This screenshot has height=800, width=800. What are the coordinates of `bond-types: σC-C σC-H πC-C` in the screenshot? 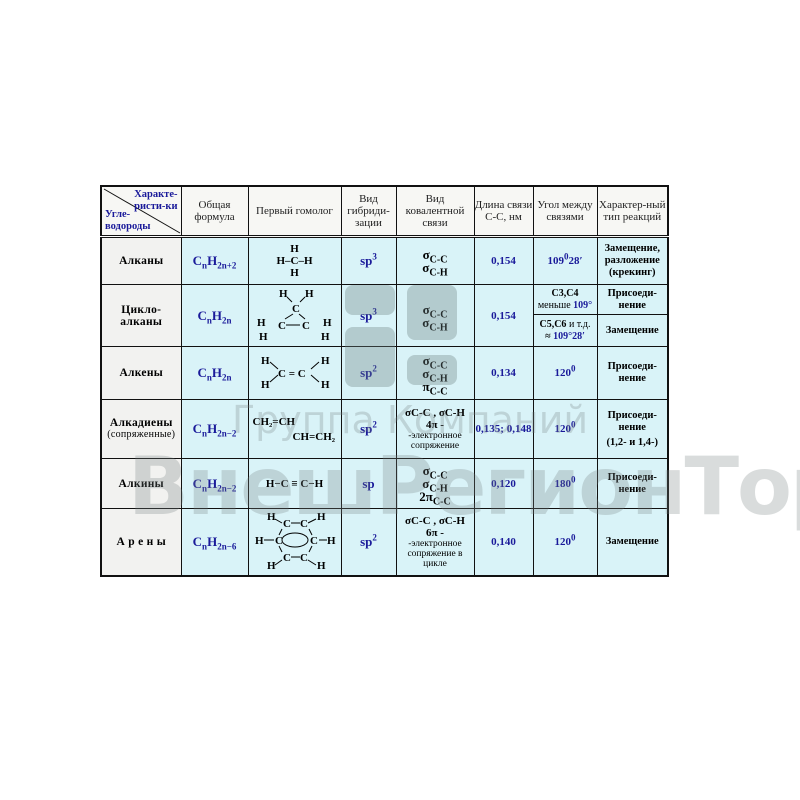 It's located at (435, 373).